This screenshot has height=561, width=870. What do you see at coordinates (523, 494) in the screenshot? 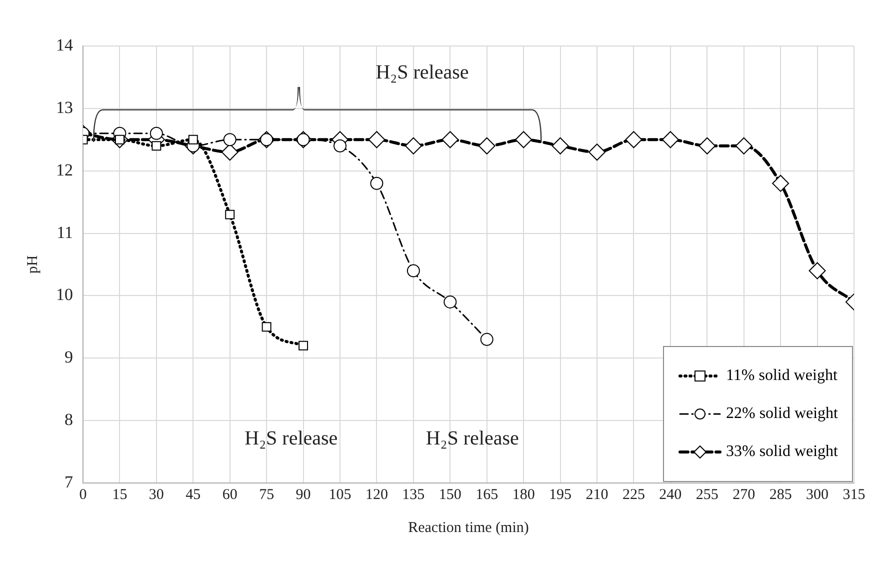
I see `x-tick-label: 180` at bounding box center [523, 494].